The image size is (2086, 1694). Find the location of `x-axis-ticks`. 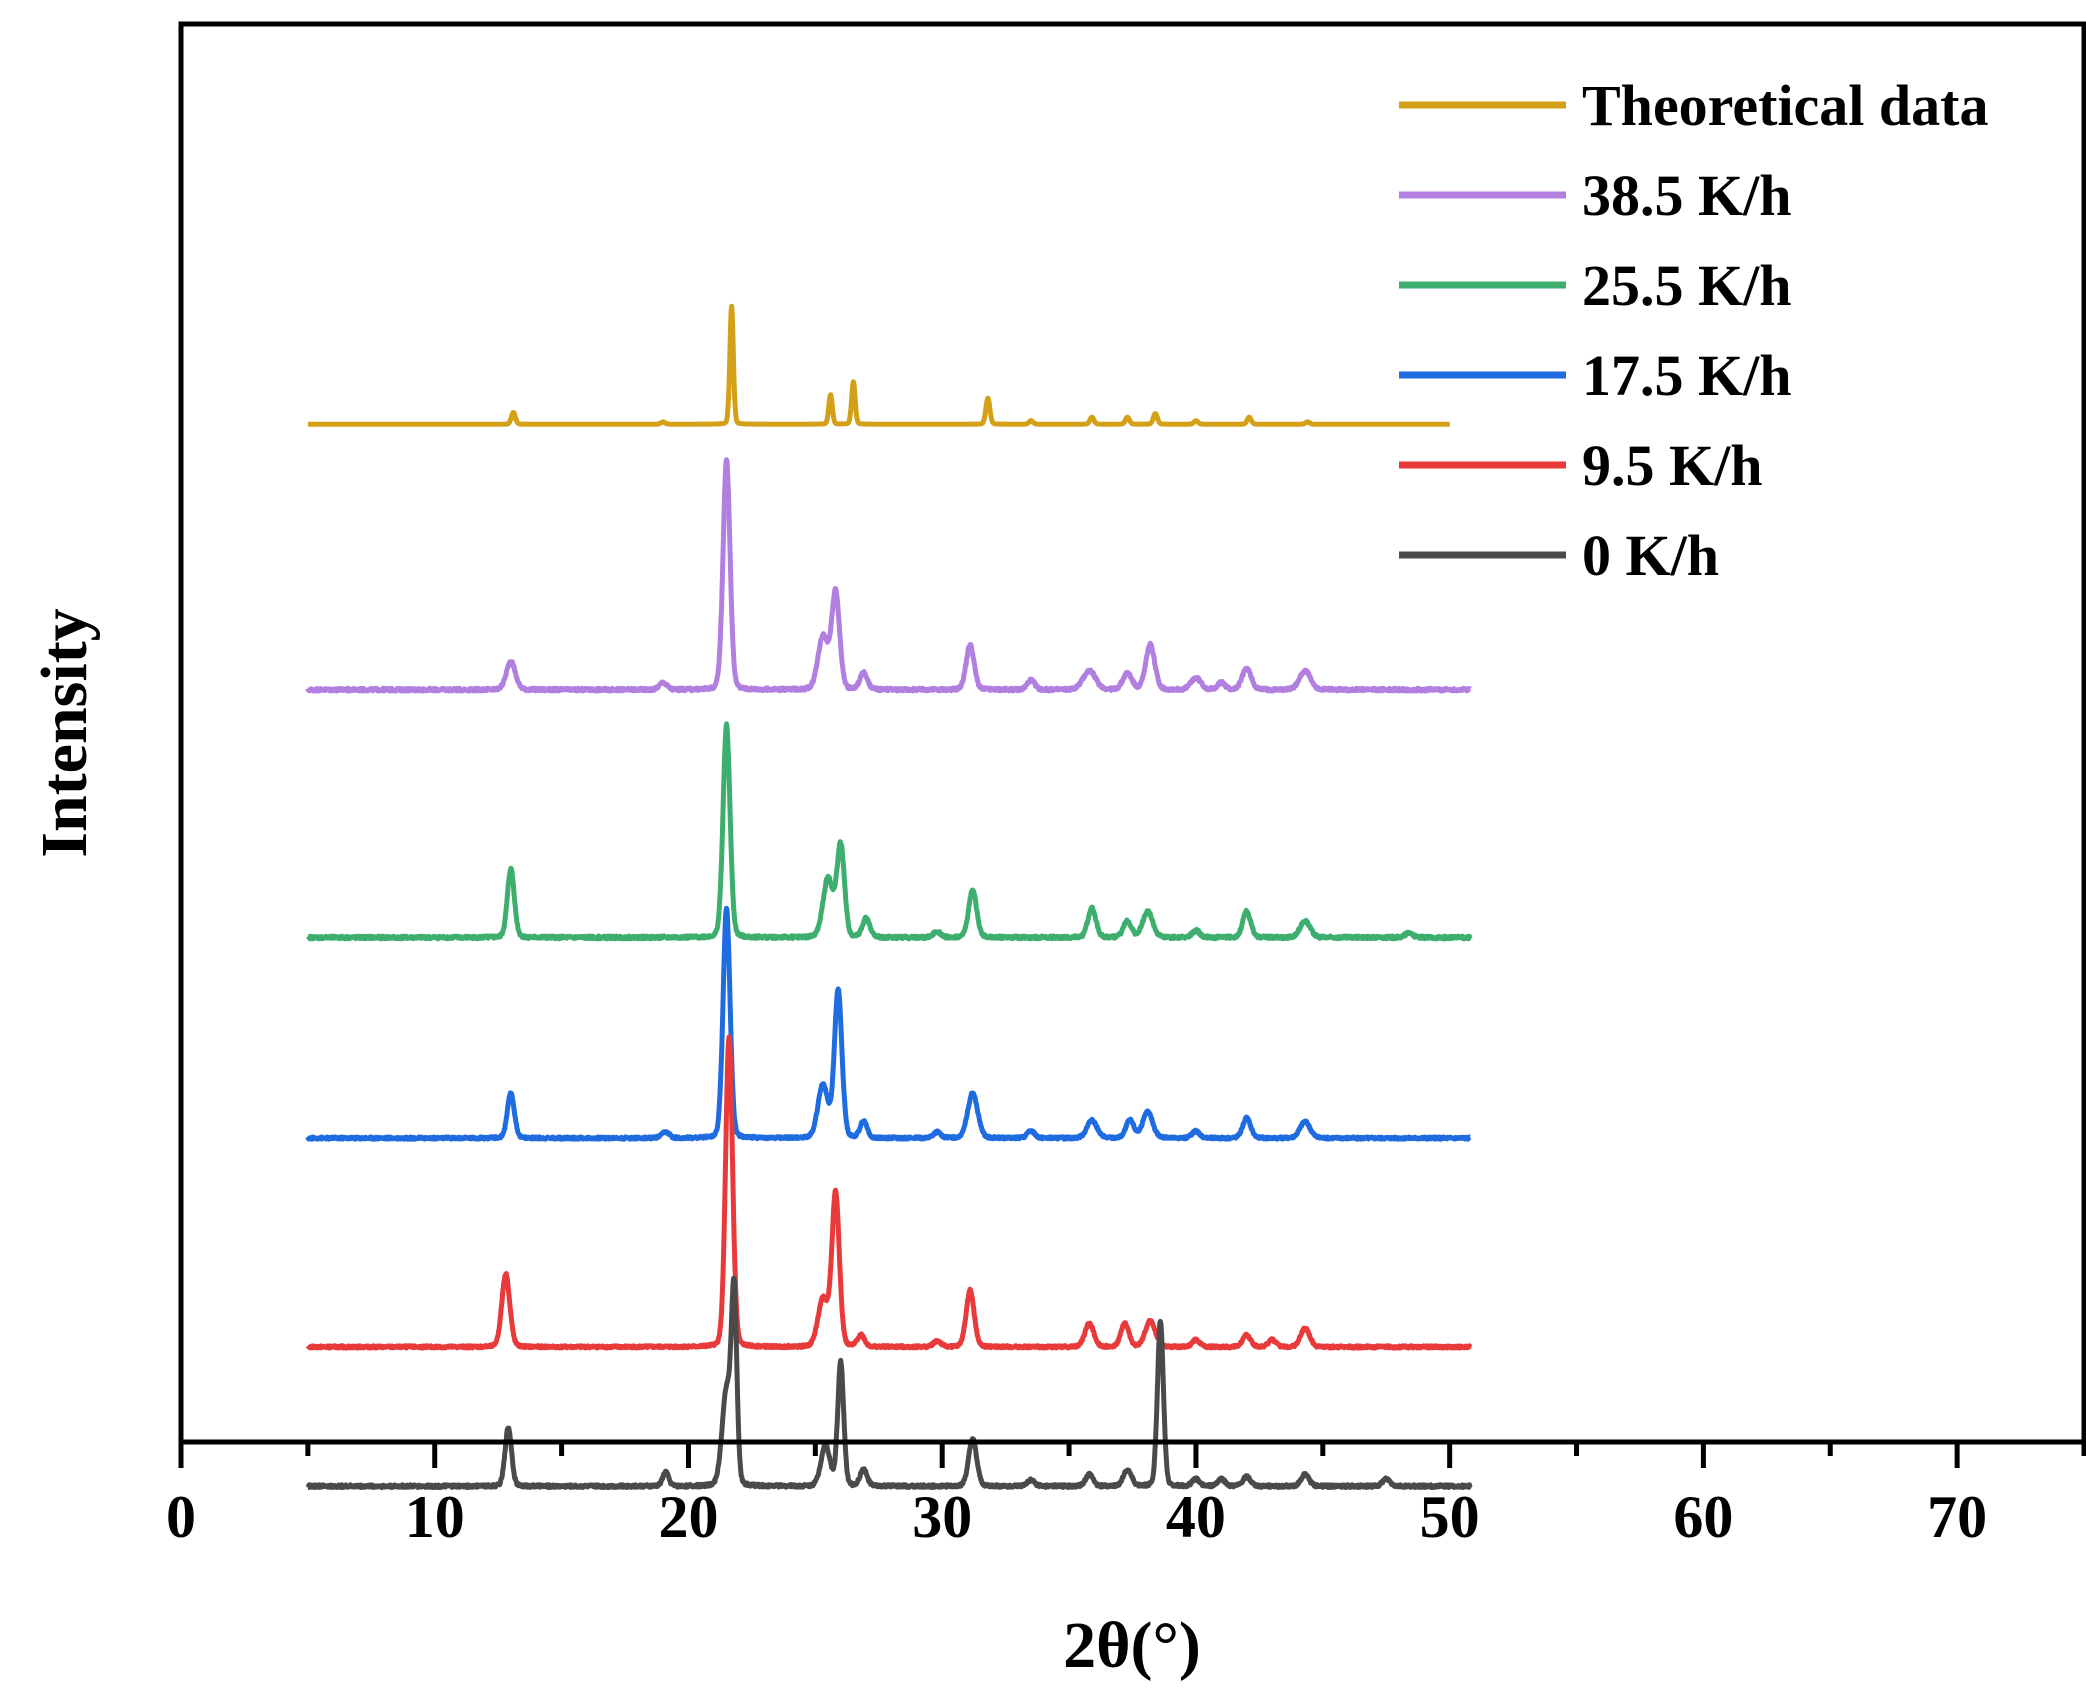

x-axis-ticks is located at coordinates (1132, 1455).